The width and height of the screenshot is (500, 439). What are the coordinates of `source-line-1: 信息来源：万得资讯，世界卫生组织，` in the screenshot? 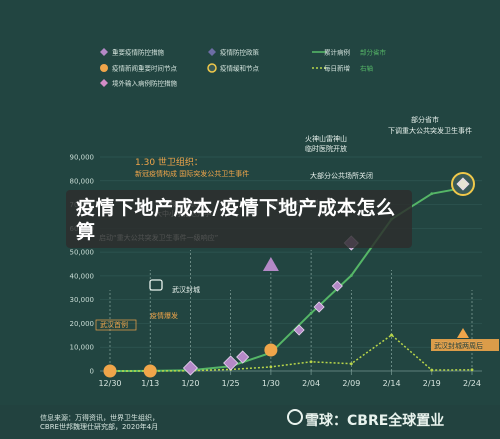 It's located at (99, 418).